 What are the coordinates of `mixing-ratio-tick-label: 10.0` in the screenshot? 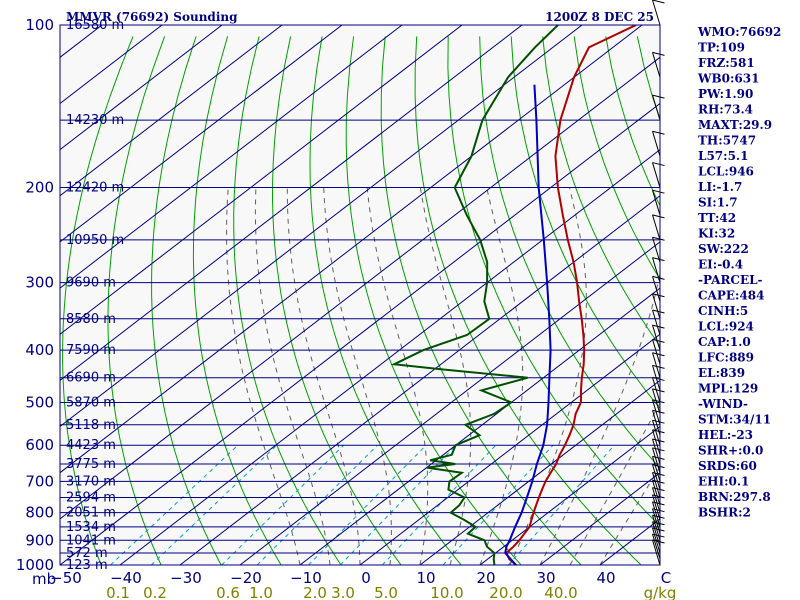 It's located at (446, 592).